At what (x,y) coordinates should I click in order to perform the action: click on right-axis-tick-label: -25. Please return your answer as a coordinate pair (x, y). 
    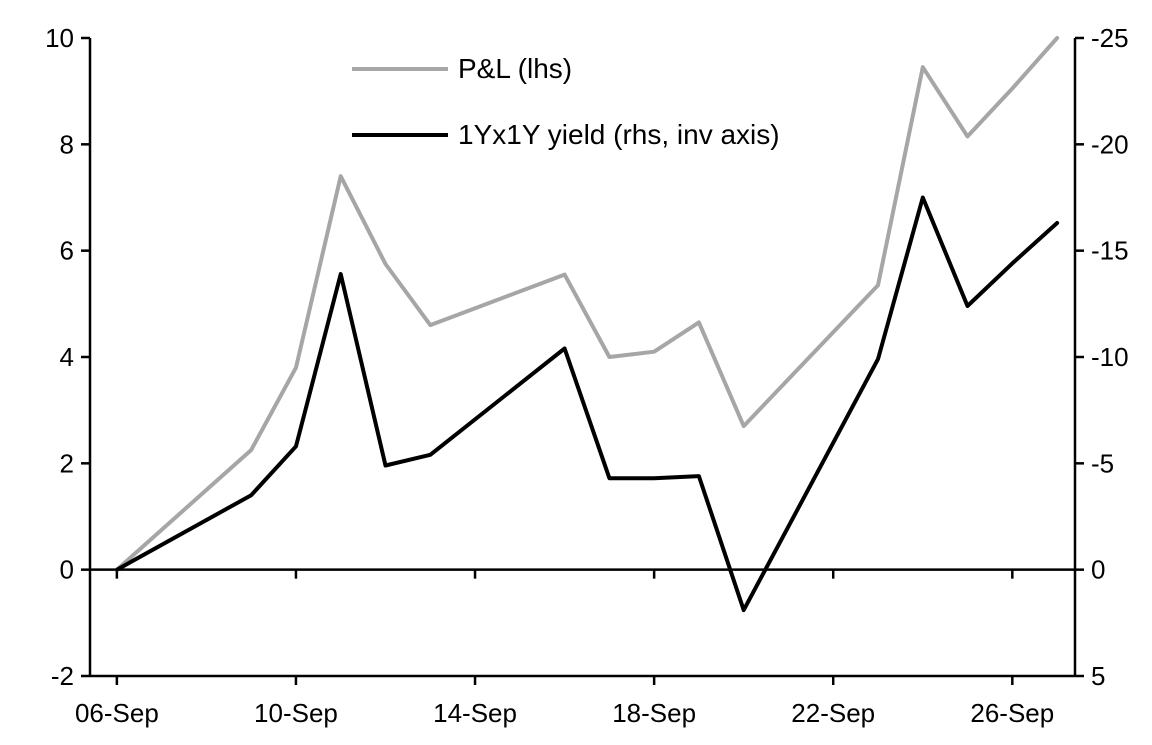
    Looking at the image, I should click on (1110, 38).